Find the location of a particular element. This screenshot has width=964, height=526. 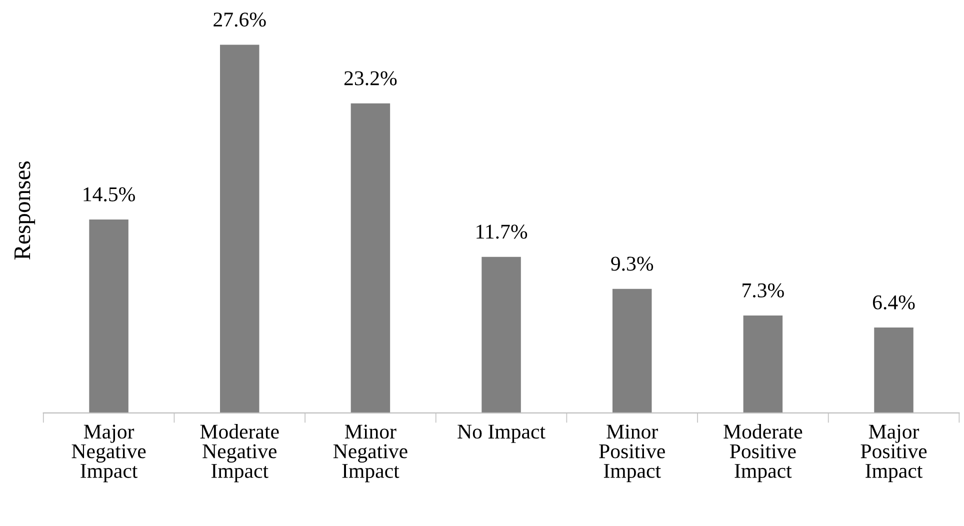

data-label: 14.5% is located at coordinates (109, 194).